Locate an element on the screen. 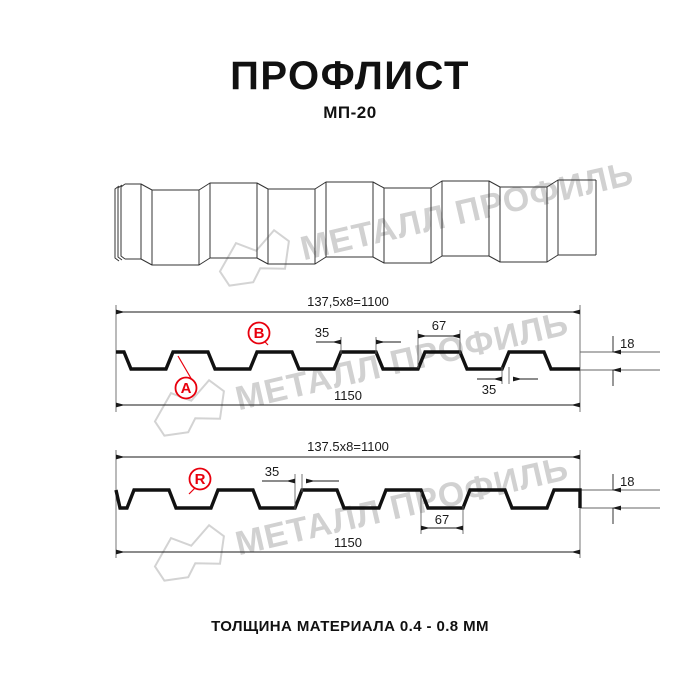  dim-label-height-r: 18 is located at coordinates (627, 481).